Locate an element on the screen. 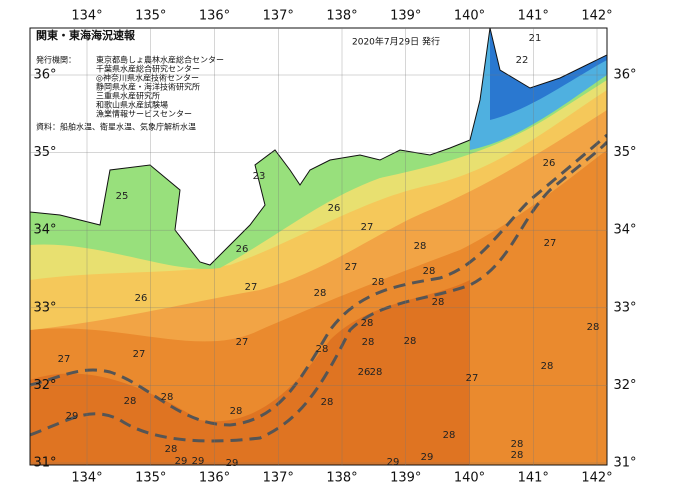  sst-label: 22 is located at coordinates (522, 60).